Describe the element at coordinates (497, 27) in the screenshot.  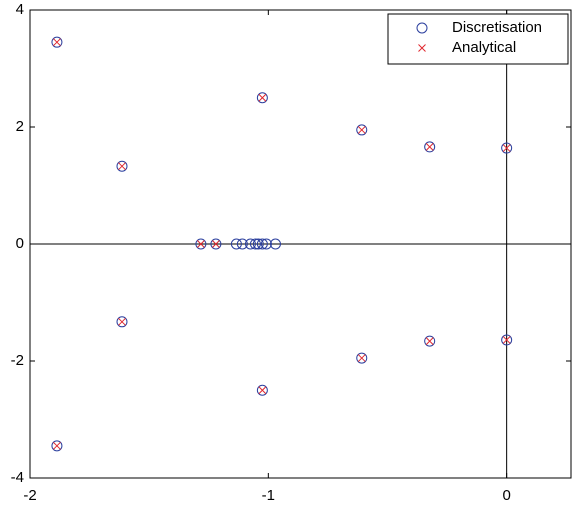
I see `legend-label: Discretisation` at that location.